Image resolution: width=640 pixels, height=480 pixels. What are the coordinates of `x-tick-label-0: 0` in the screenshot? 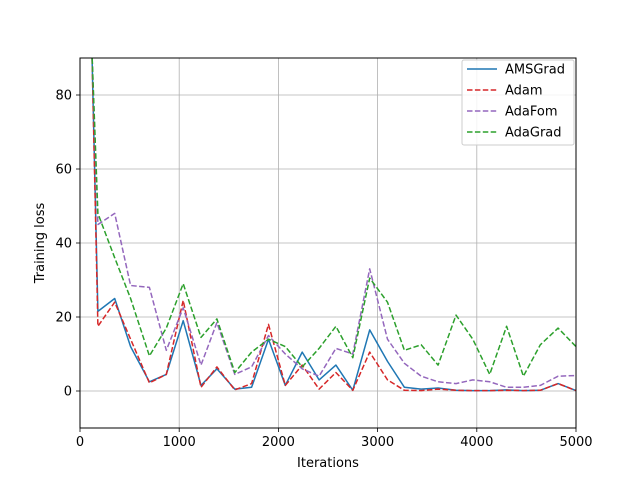 It's located at (80, 442).